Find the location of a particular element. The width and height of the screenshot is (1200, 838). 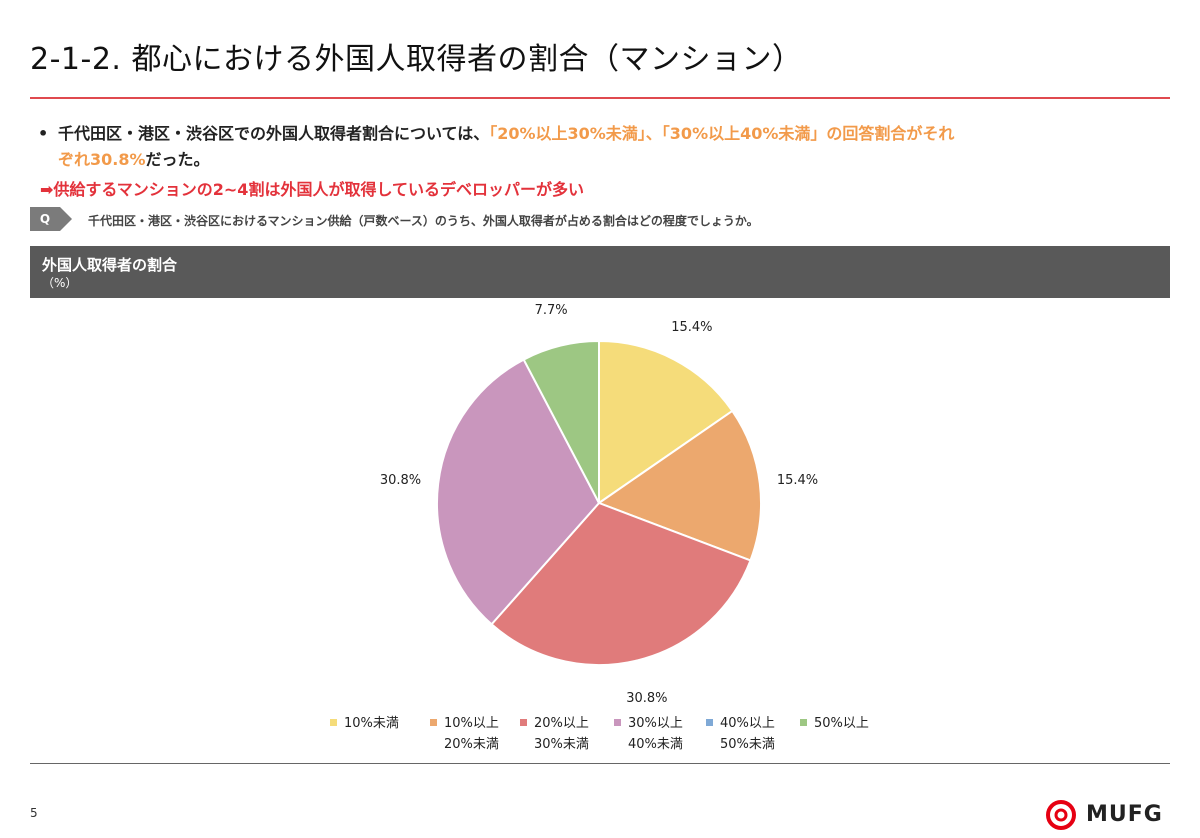

legend-item-3: 30%以上 40%未満 is located at coordinates (648, 734).